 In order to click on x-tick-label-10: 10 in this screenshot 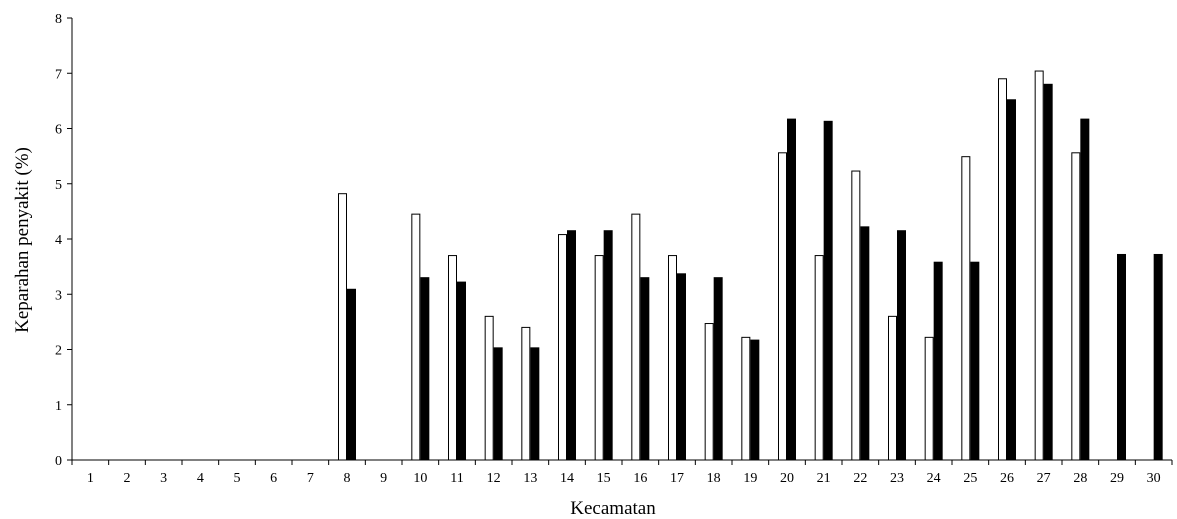, I will do `click(420, 478)`.